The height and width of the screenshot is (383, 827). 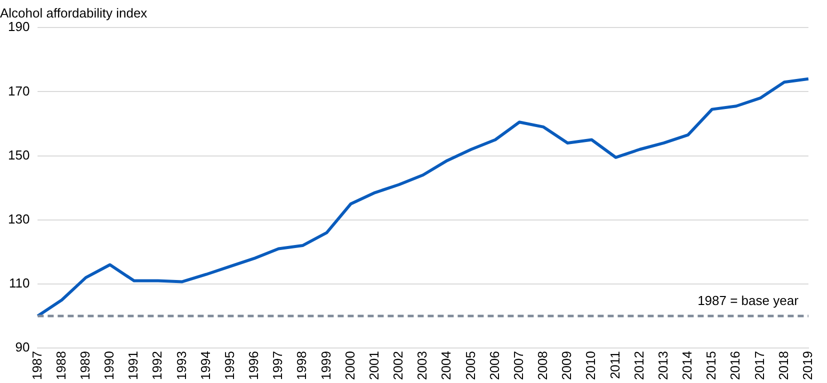 I want to click on x-tick-label: 1993, so click(x=181, y=365).